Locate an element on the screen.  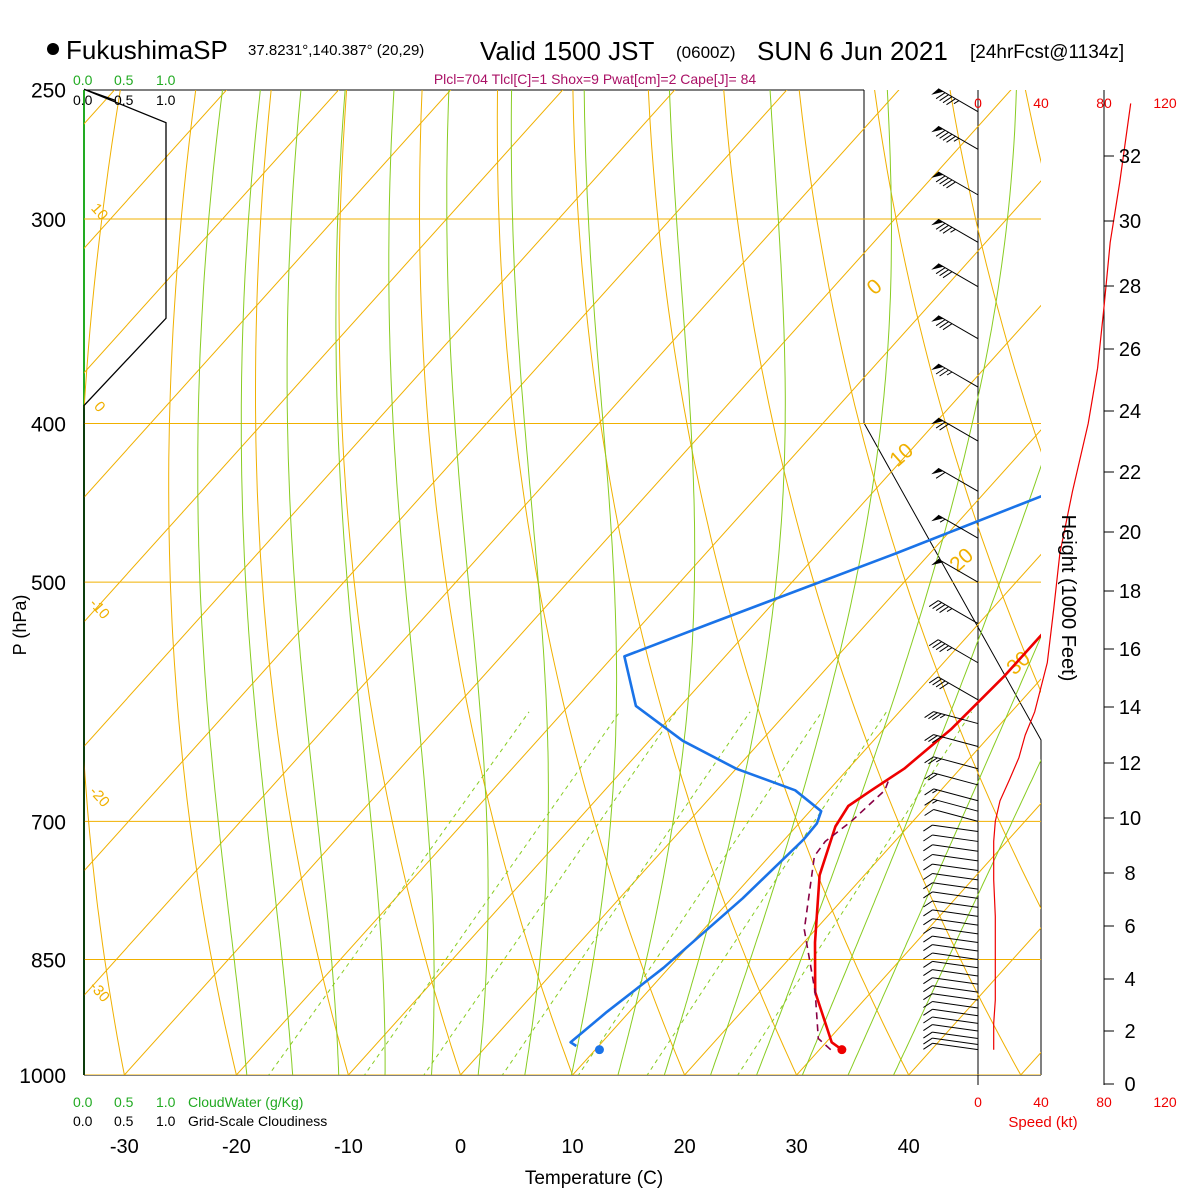
height-tick-label: 20 is located at coordinates (1130, 533).